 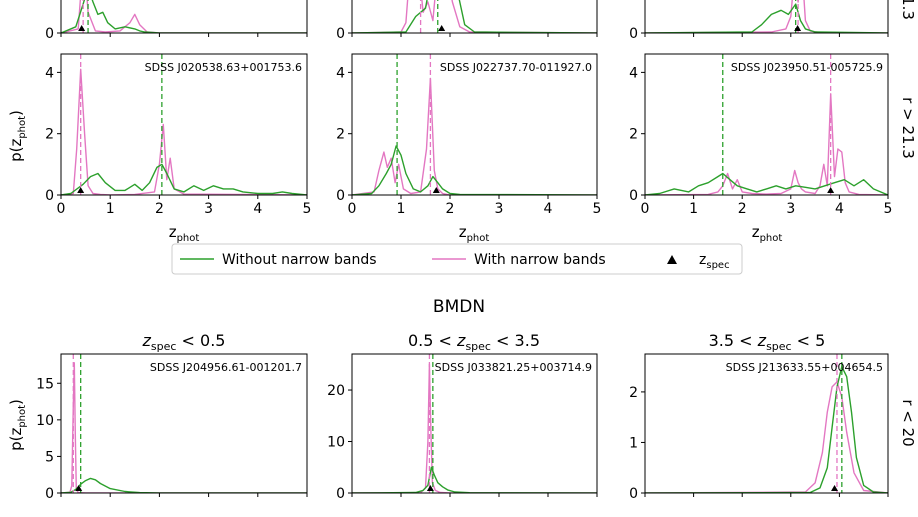 What do you see at coordinates (807, 67) in the screenshot?
I see `object-label: SDSS J023950.51-005725.9` at bounding box center [807, 67].